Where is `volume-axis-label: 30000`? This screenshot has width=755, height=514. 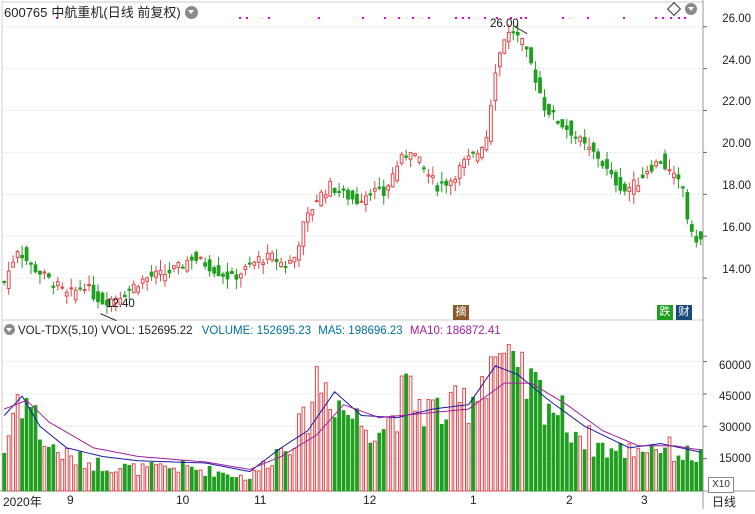
volume-axis-label: 30000 is located at coordinates (735, 428).